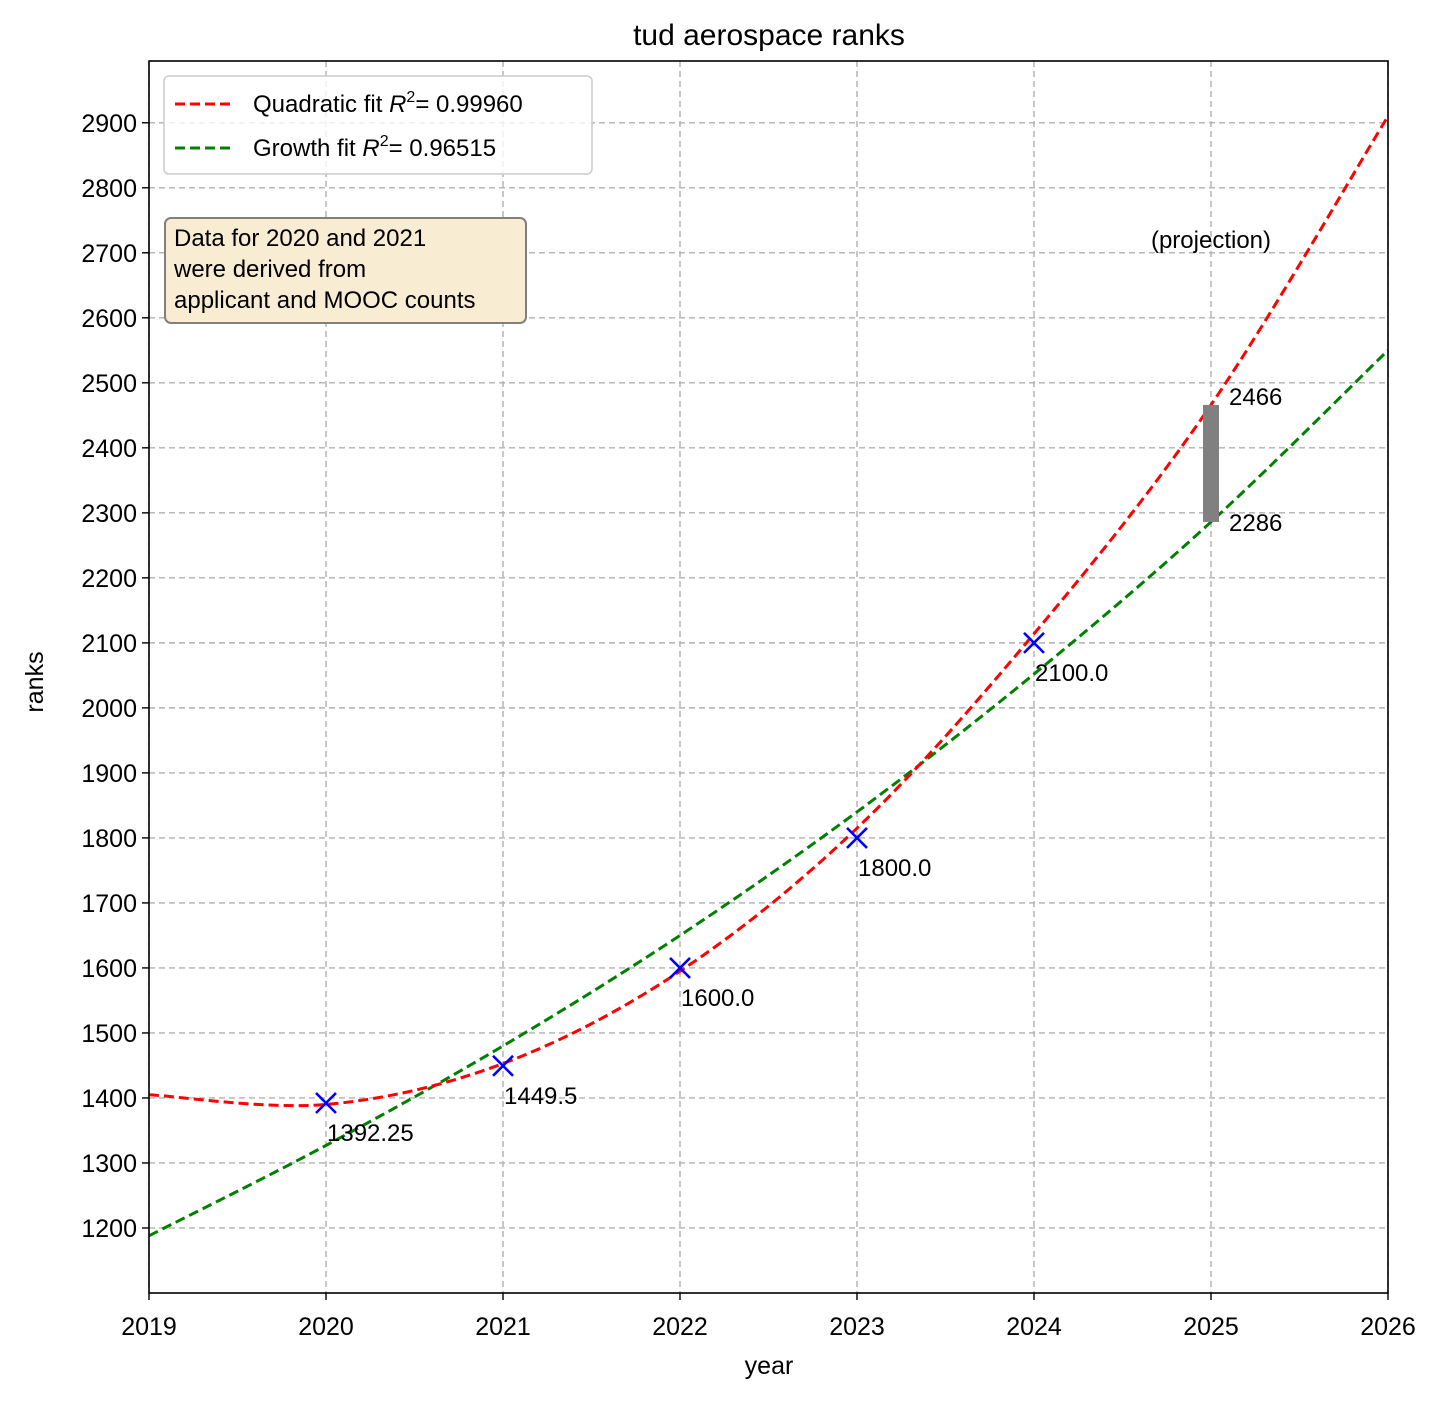 The image size is (1444, 1401). Describe the element at coordinates (894, 868) in the screenshot. I see `data-label-2023: 1800.0` at that location.